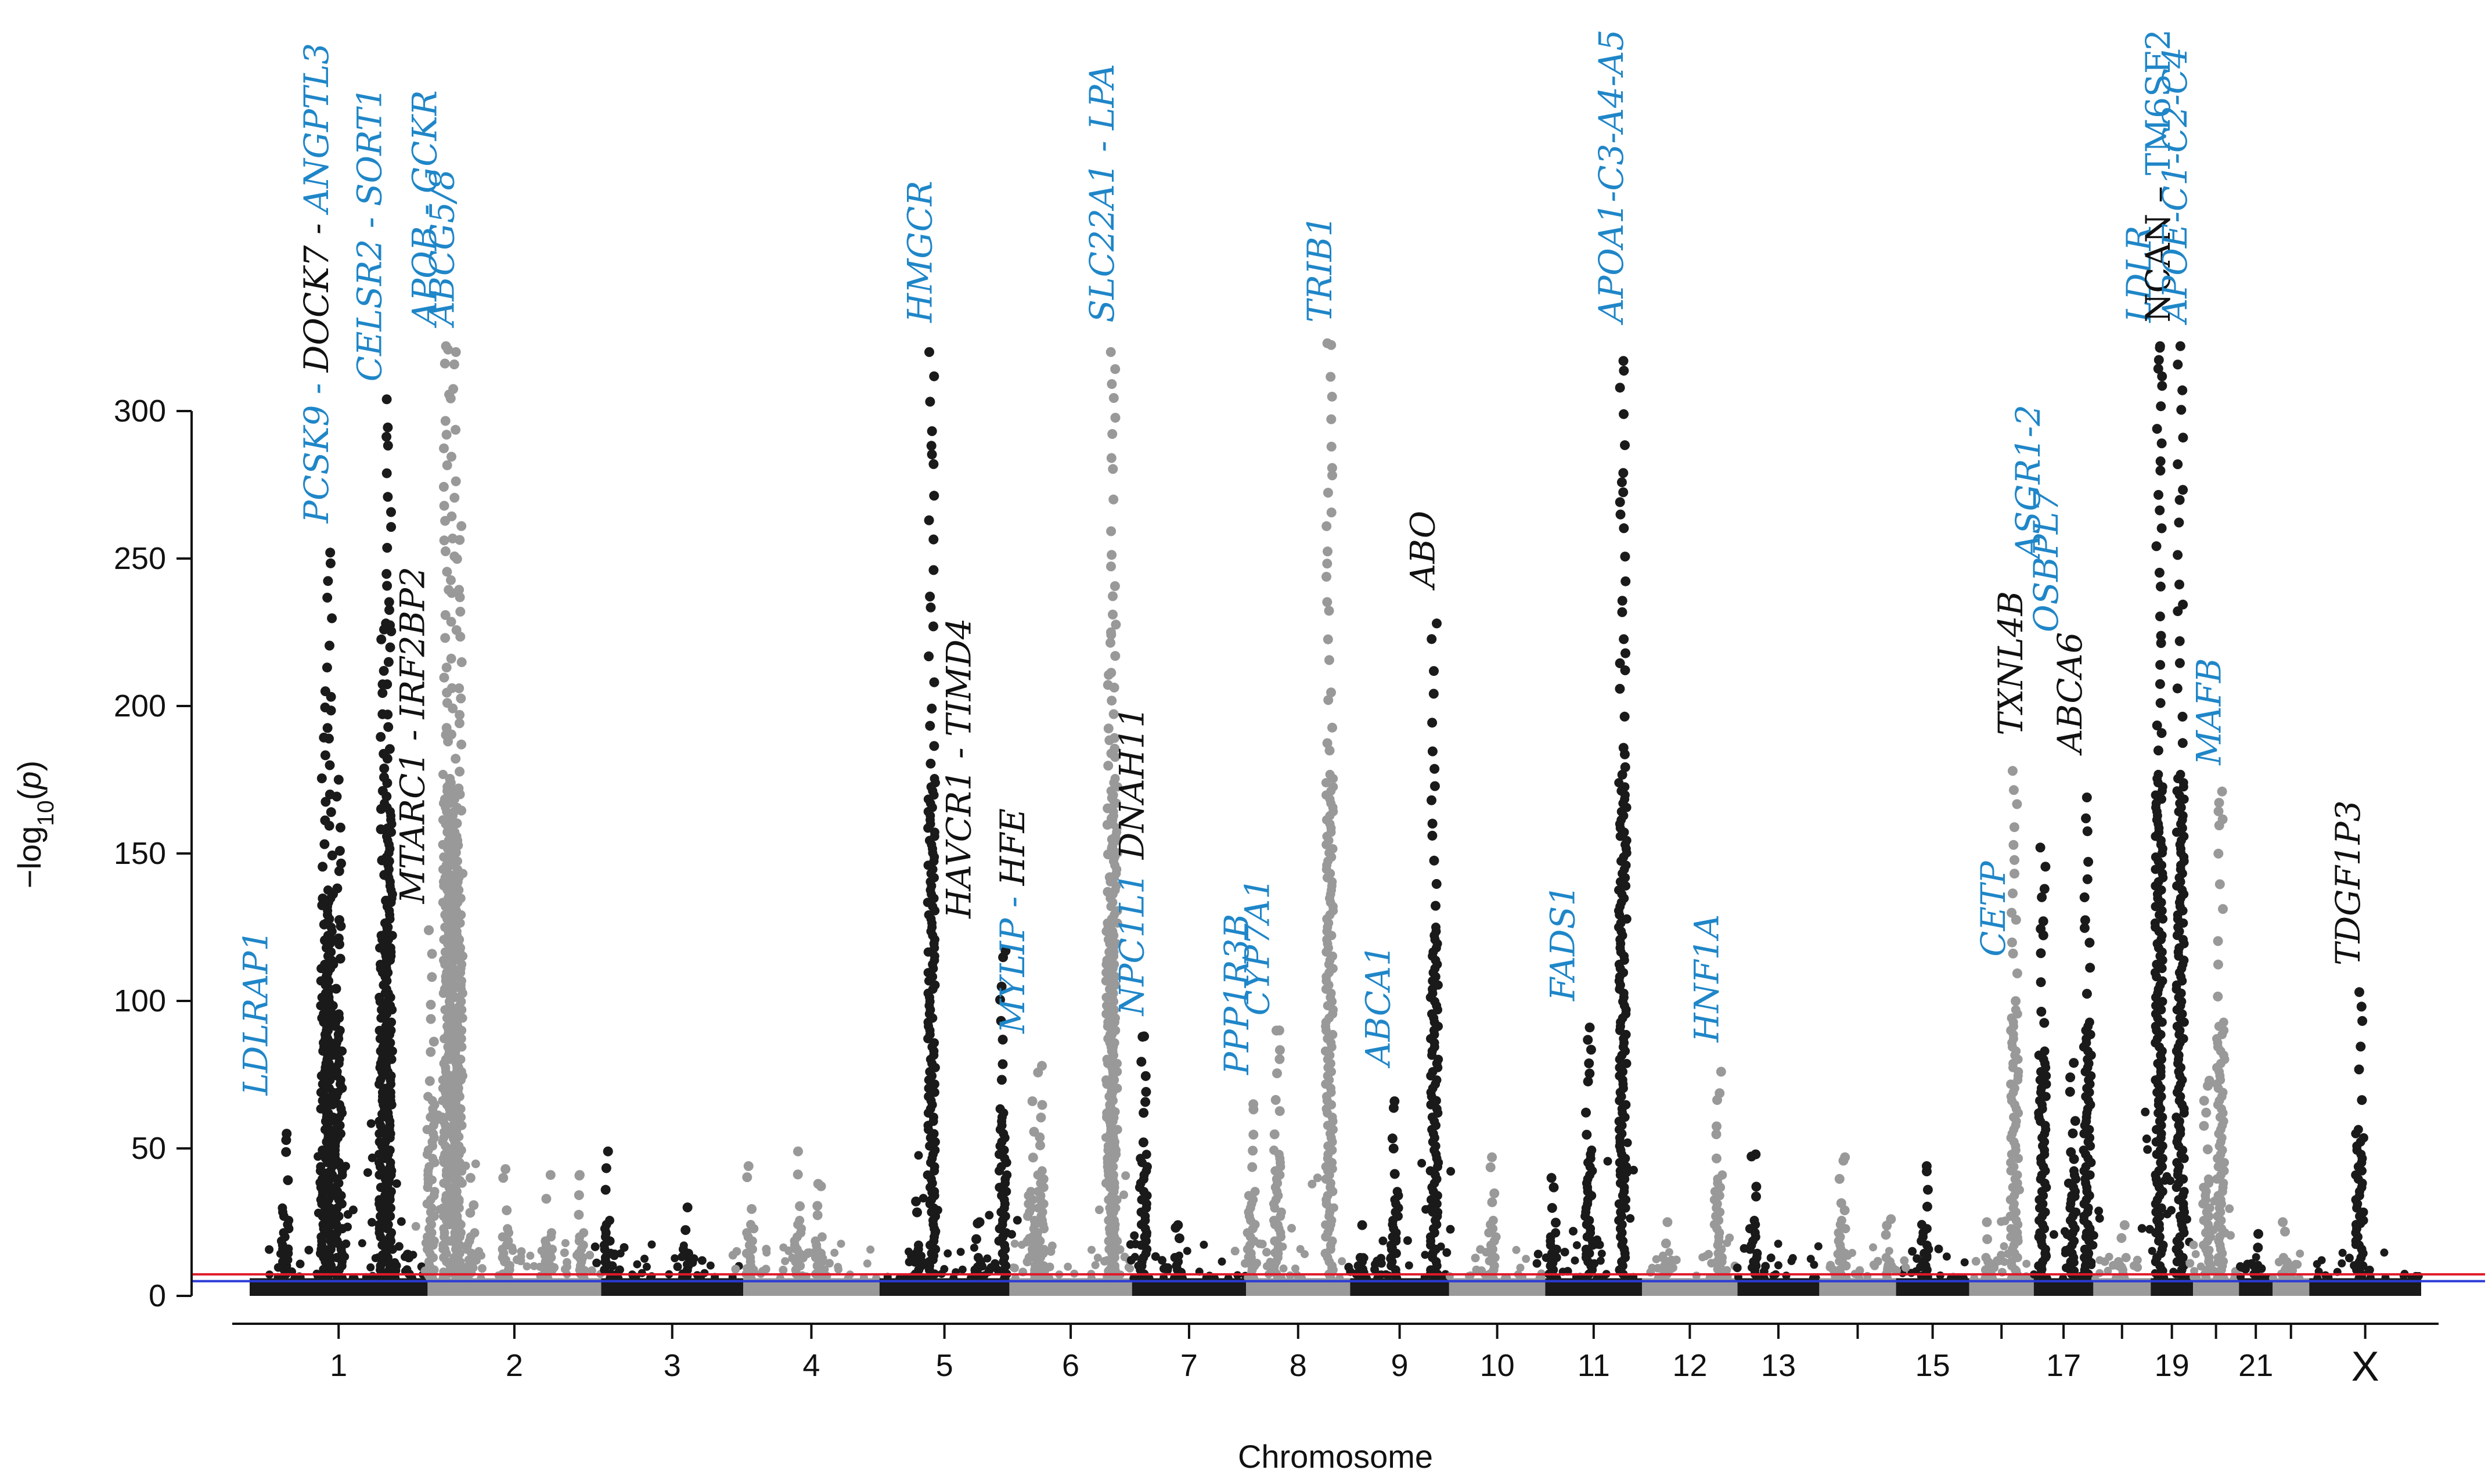 This screenshot has height=1484, width=2492. I want to click on x-tick-label: 1, so click(338, 1365).